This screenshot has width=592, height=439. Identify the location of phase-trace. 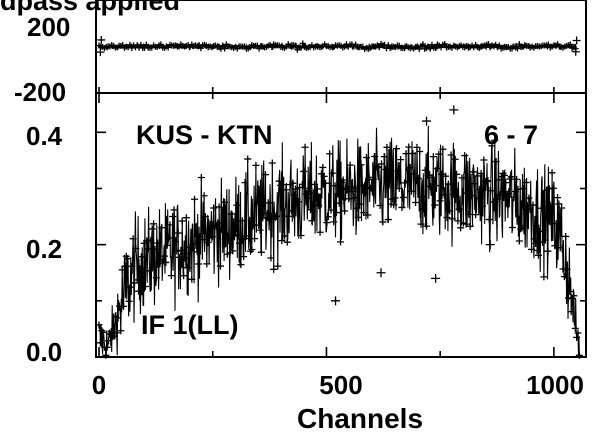
(337, 47).